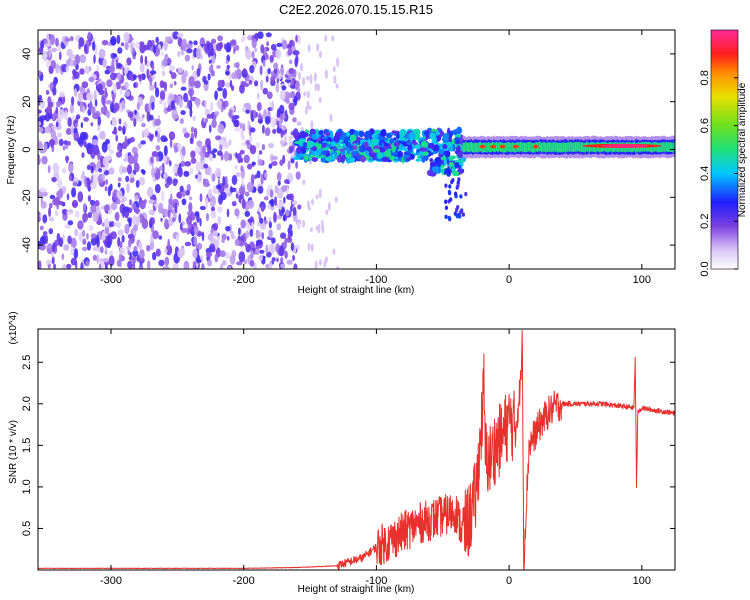  I want to click on x-tick-label: -300, so click(111, 280).